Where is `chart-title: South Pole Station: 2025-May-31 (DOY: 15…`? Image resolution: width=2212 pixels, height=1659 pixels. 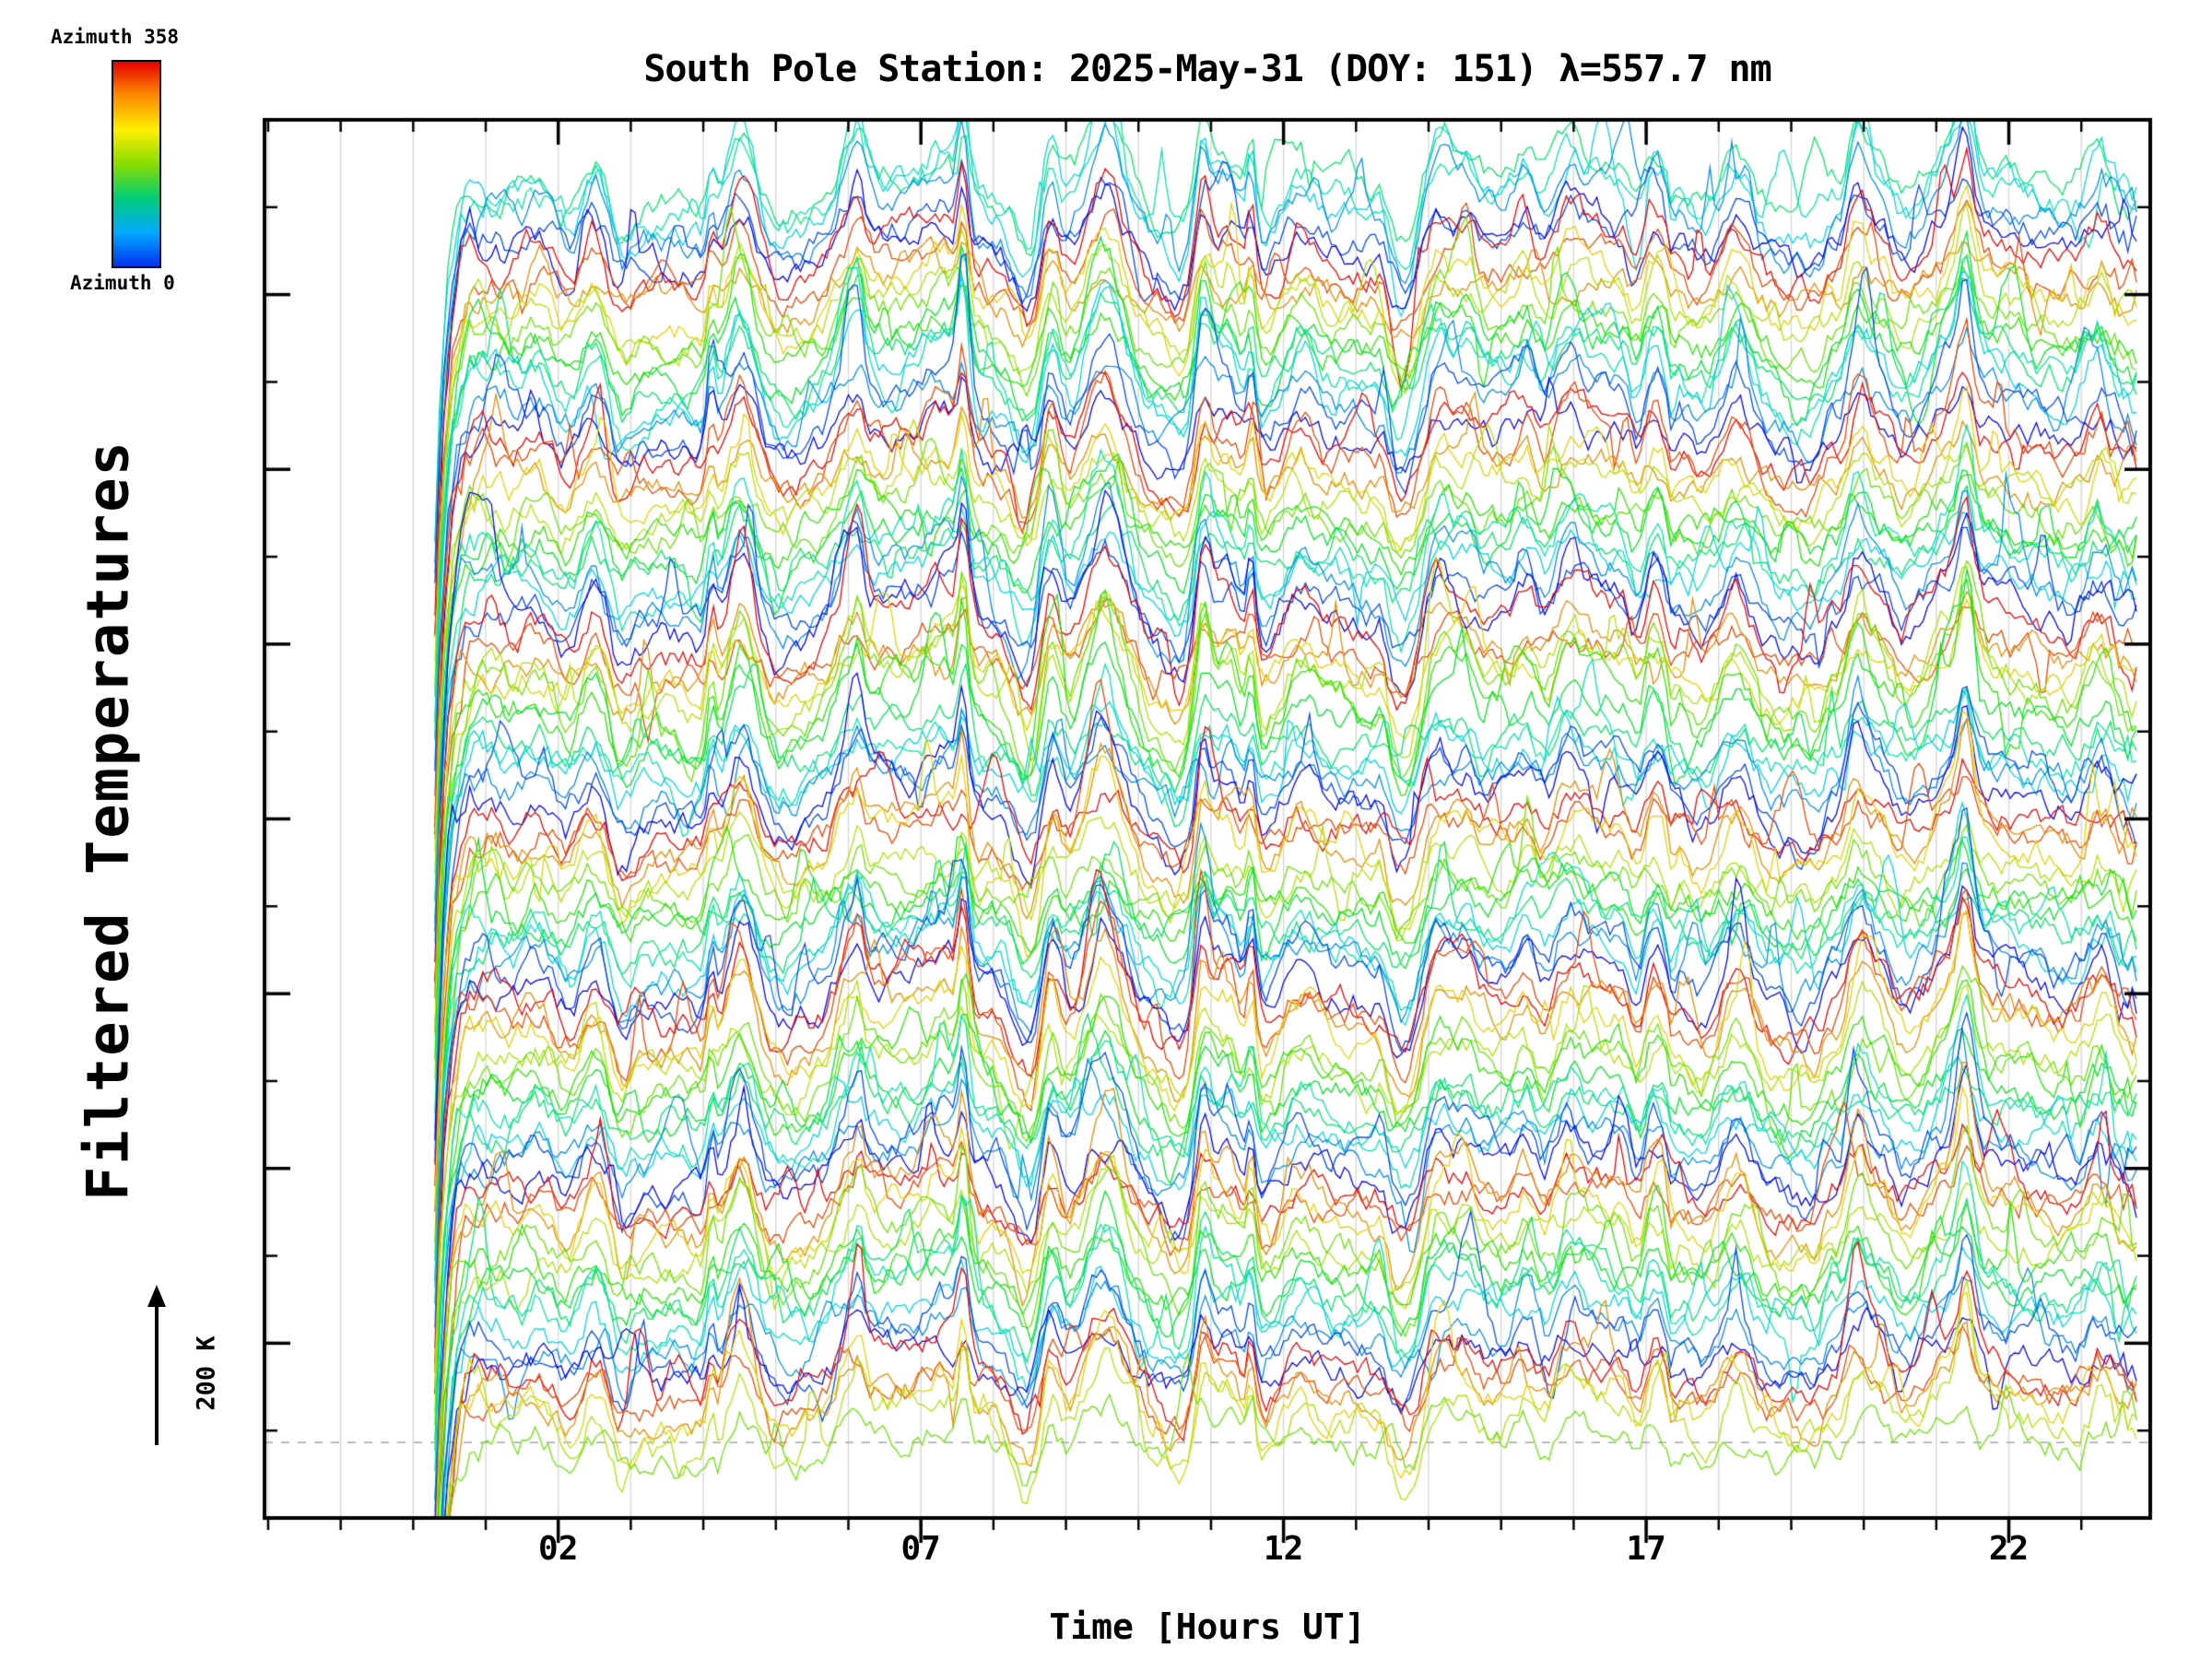 chart-title: South Pole Station: 2025-May-31 (DOY: 15… is located at coordinates (1207, 69).